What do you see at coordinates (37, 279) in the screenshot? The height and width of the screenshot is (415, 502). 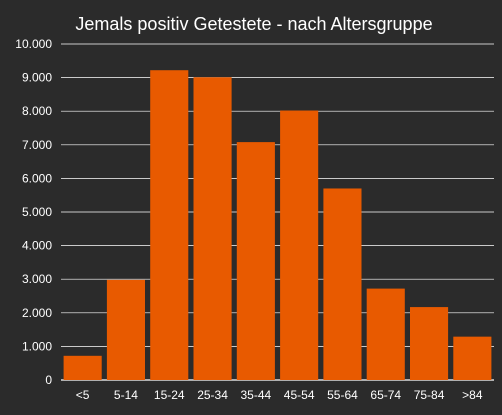 I see `y-tick-label: 3.000` at bounding box center [37, 279].